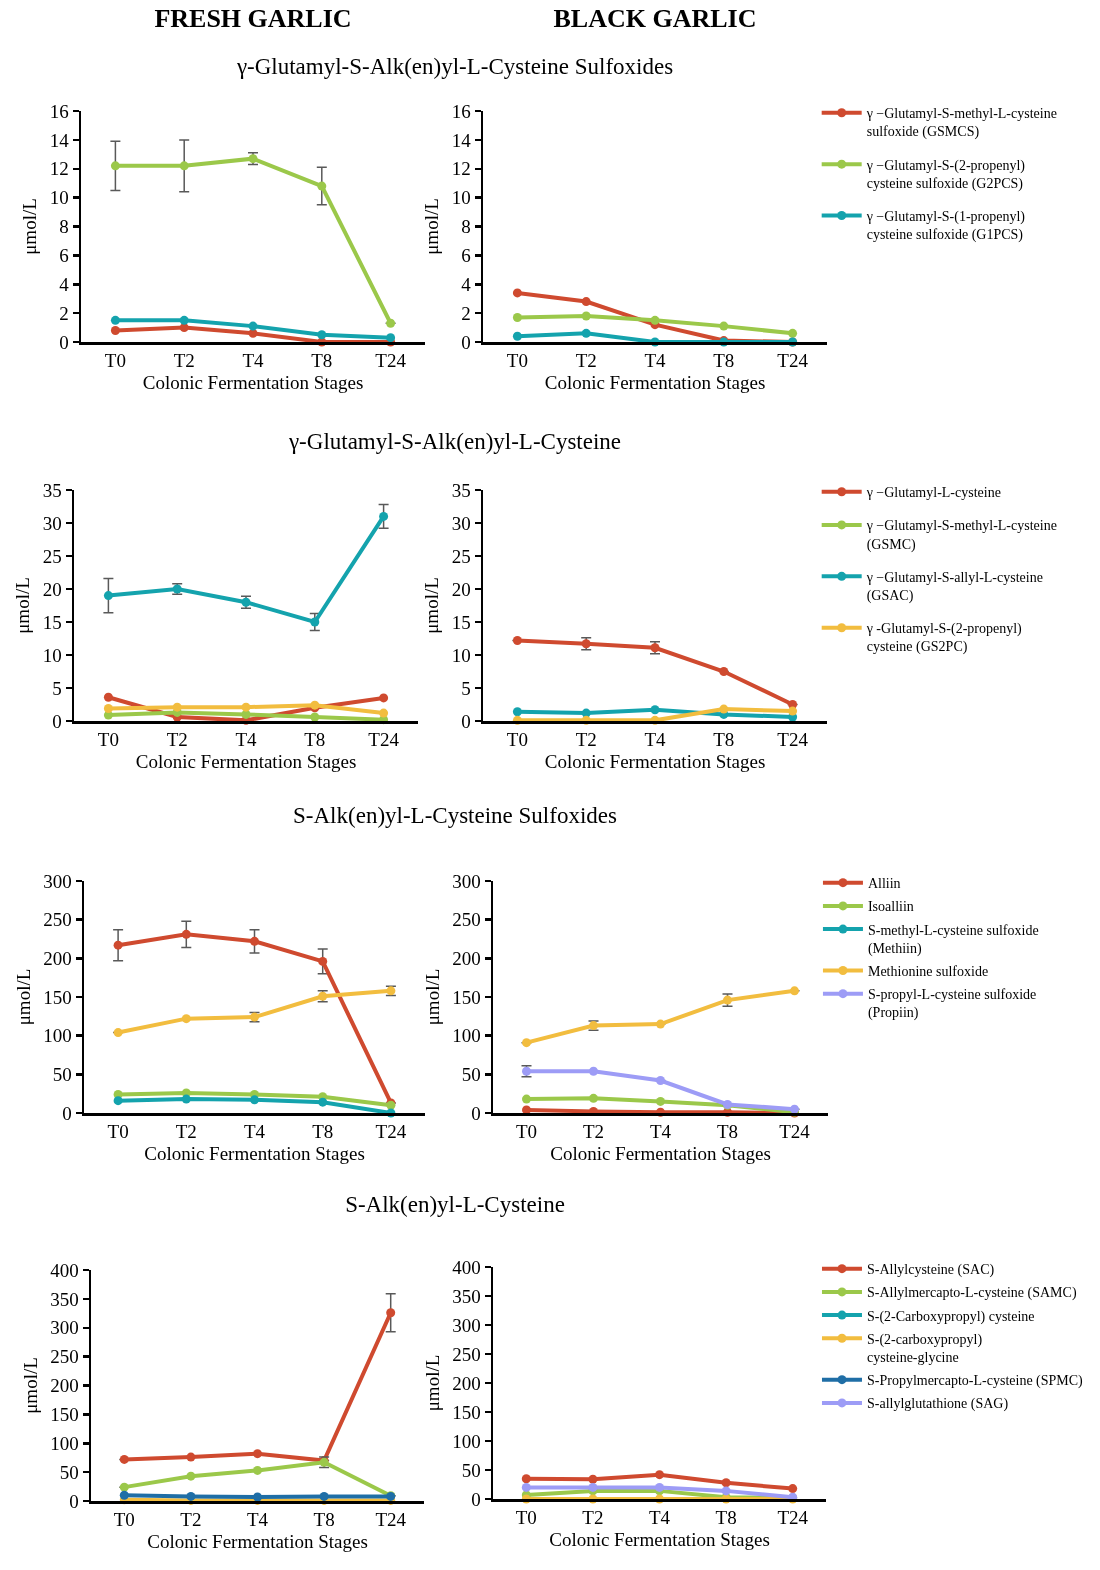 This screenshot has height=1570, width=1100. I want to click on legend-label: S-(2-Carboxypropyl) cysteine, so click(950, 1316).